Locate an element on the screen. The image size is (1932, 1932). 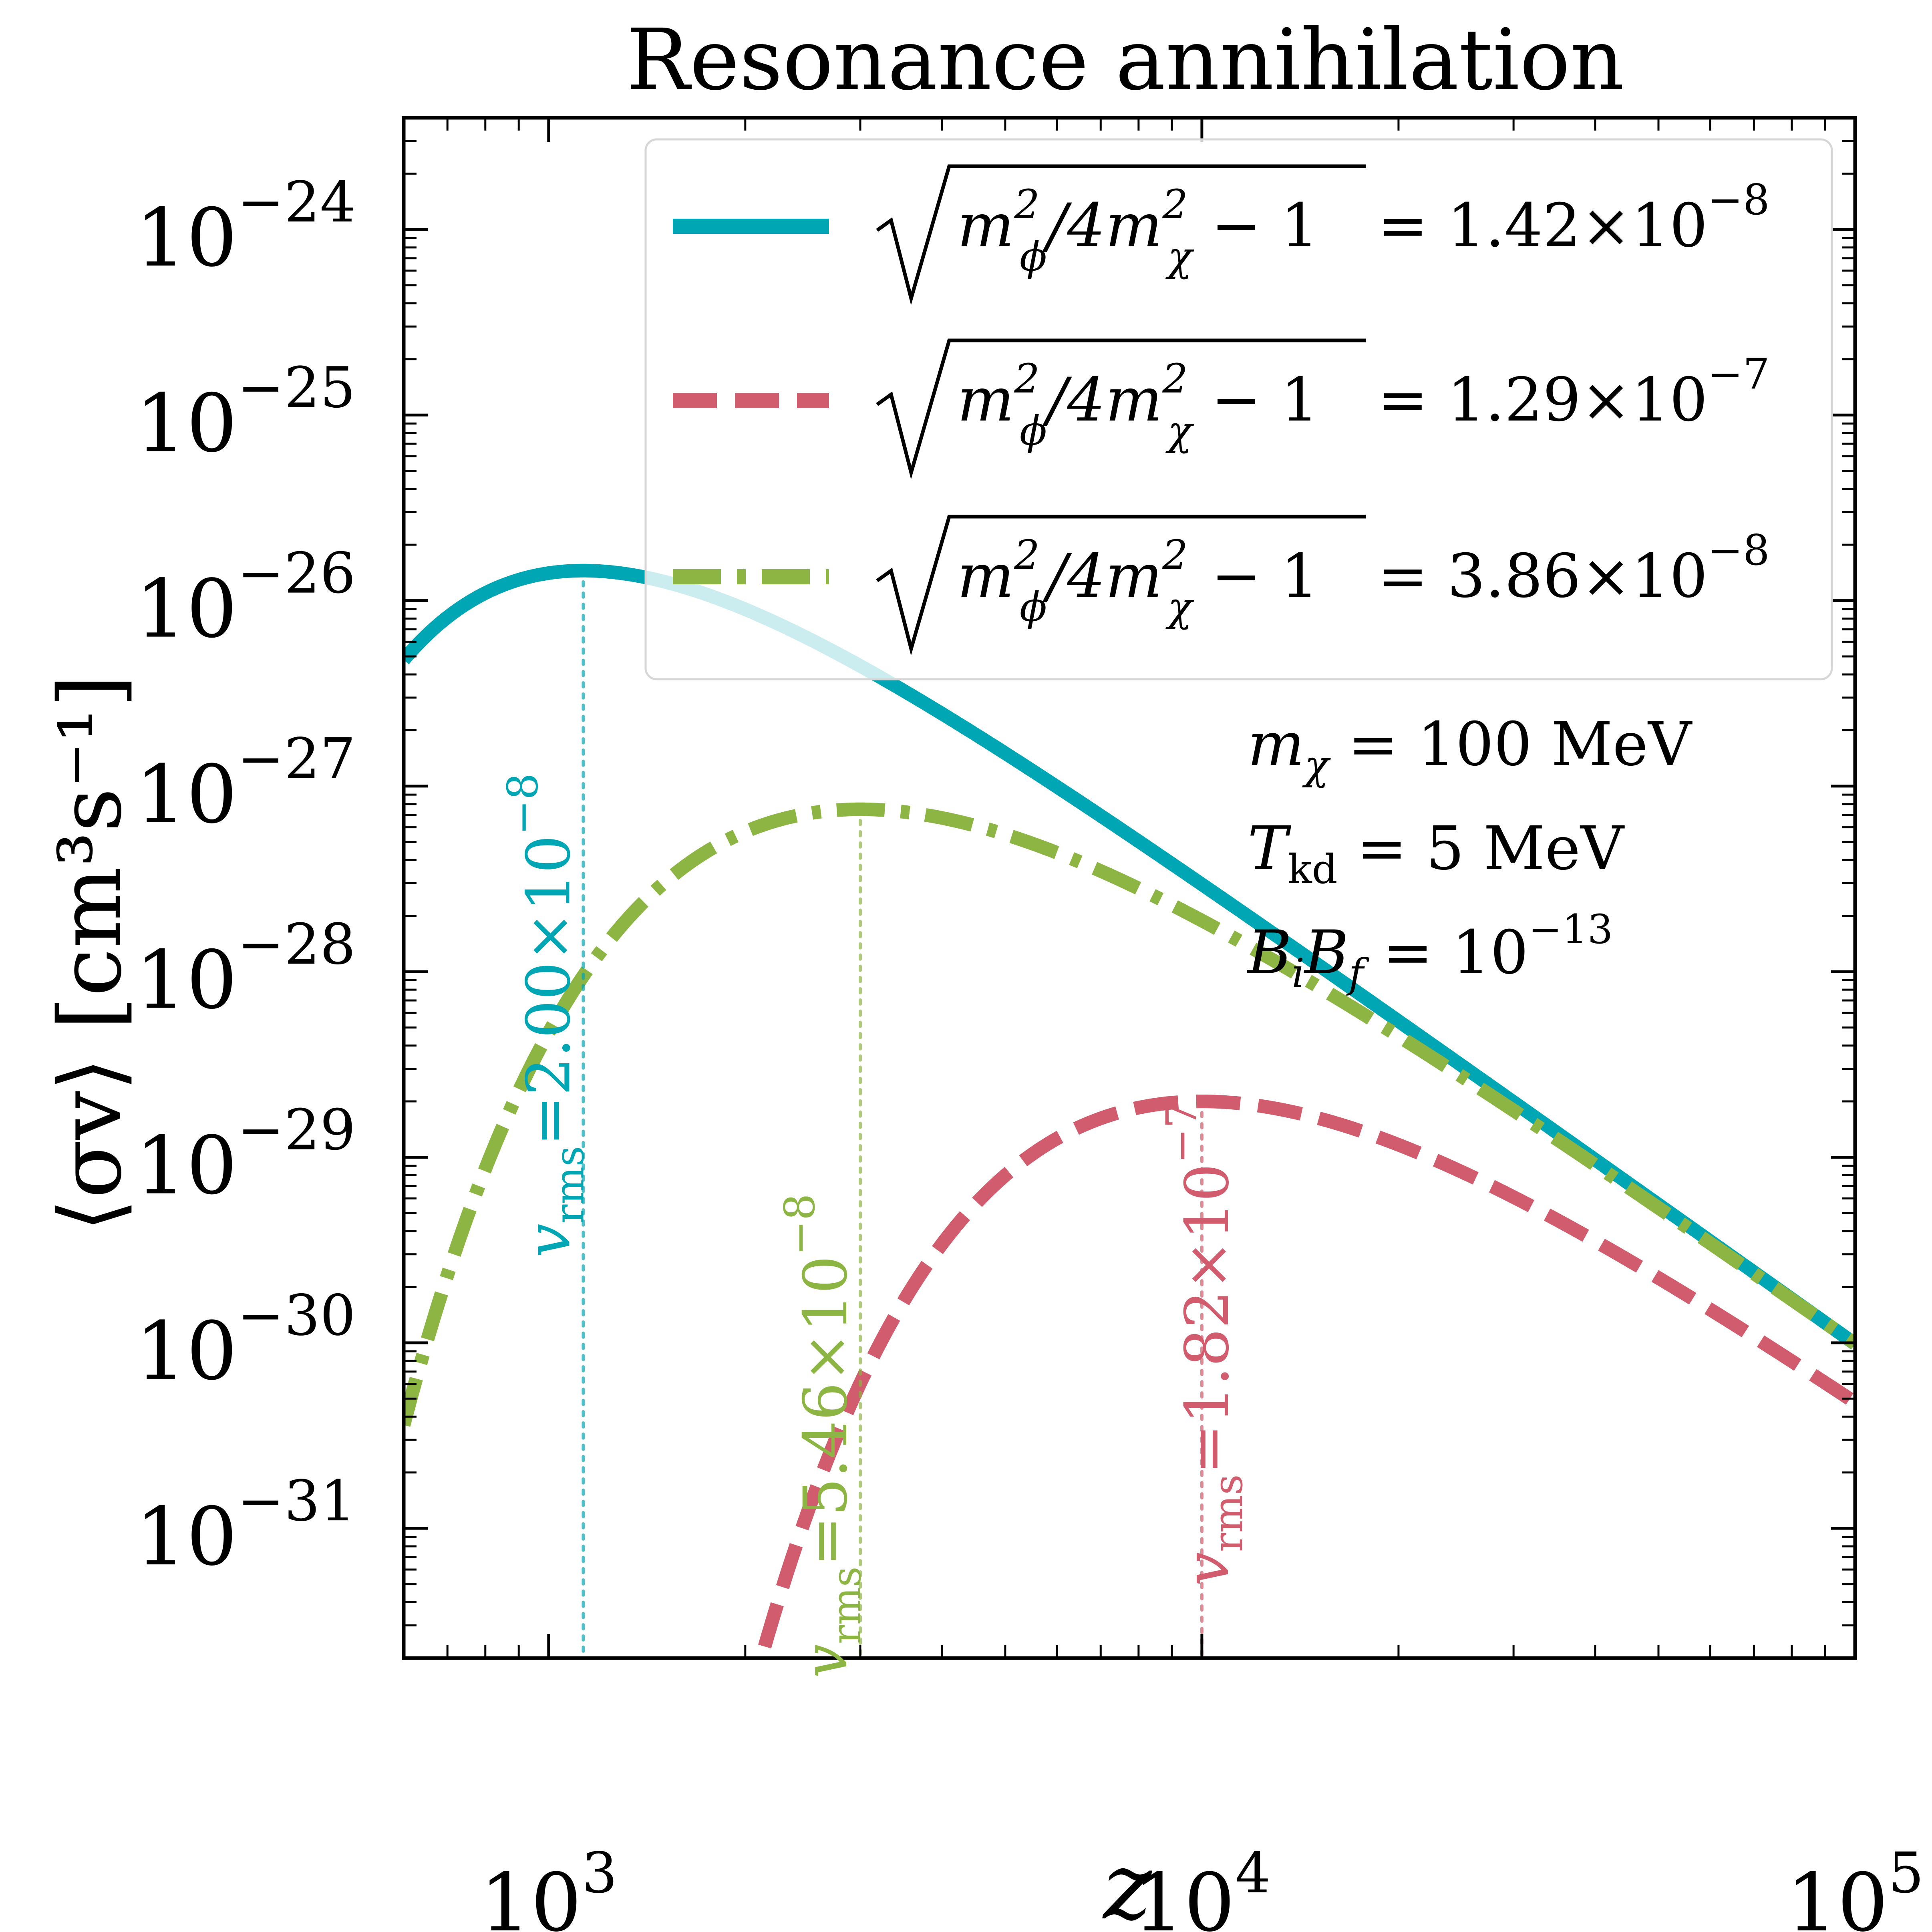
y-tick-label-7: 10−31 is located at coordinates (245, 1527).